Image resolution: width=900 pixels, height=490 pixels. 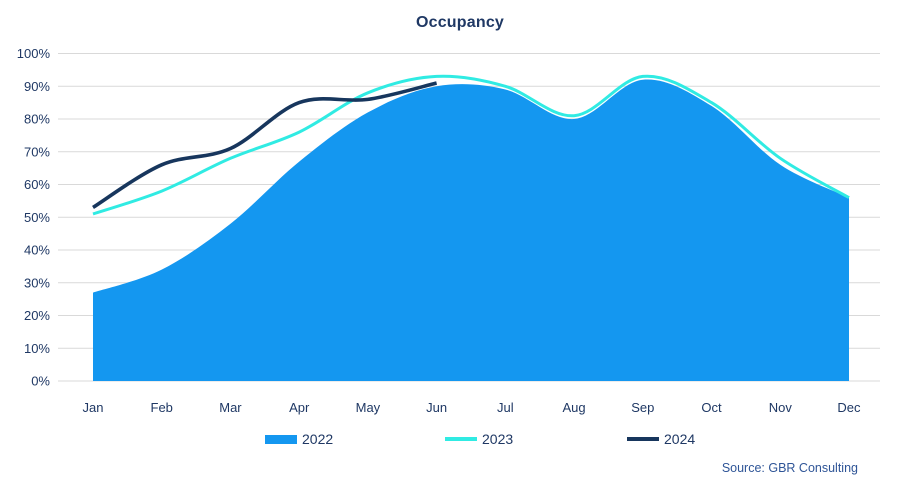 What do you see at coordinates (37, 184) in the screenshot?
I see `y-tick-label: 60%` at bounding box center [37, 184].